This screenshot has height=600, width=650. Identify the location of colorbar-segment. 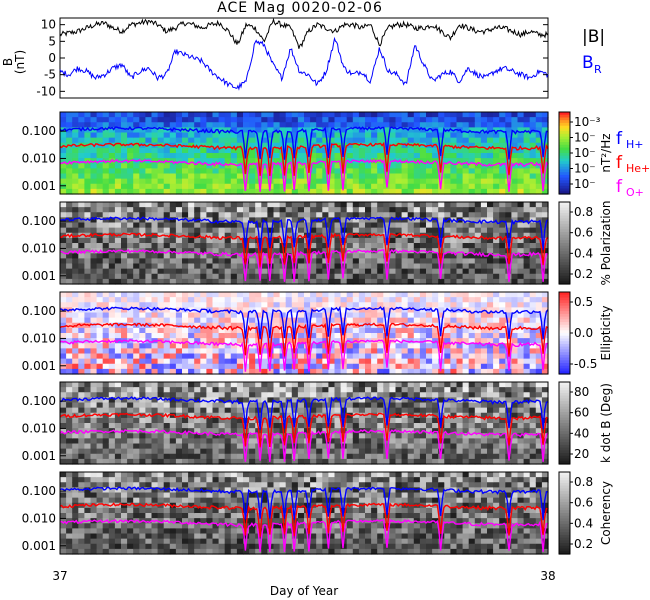
(564, 187).